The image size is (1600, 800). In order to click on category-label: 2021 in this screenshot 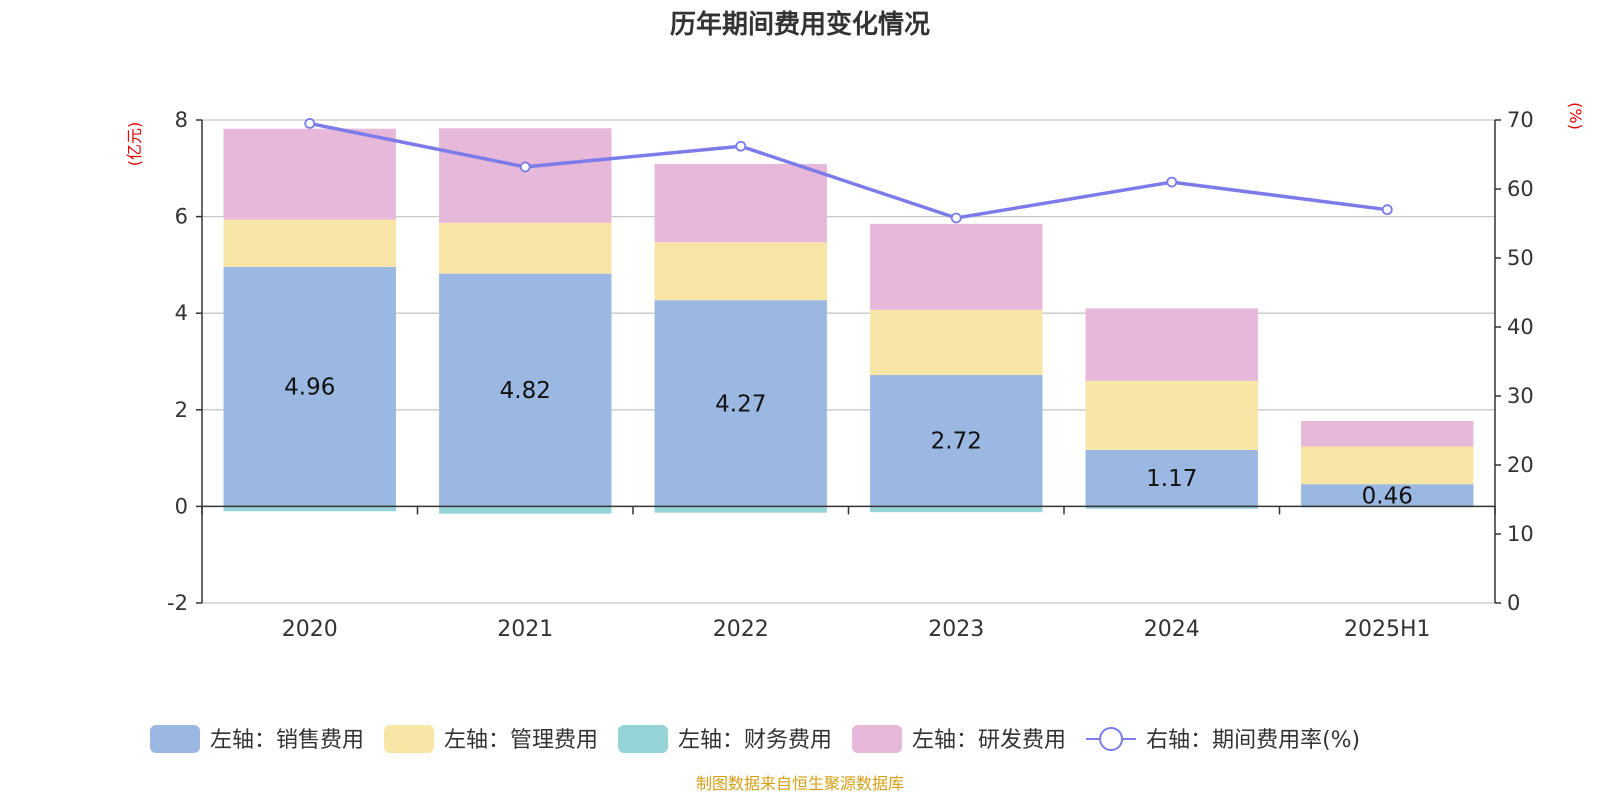, I will do `click(525, 629)`.